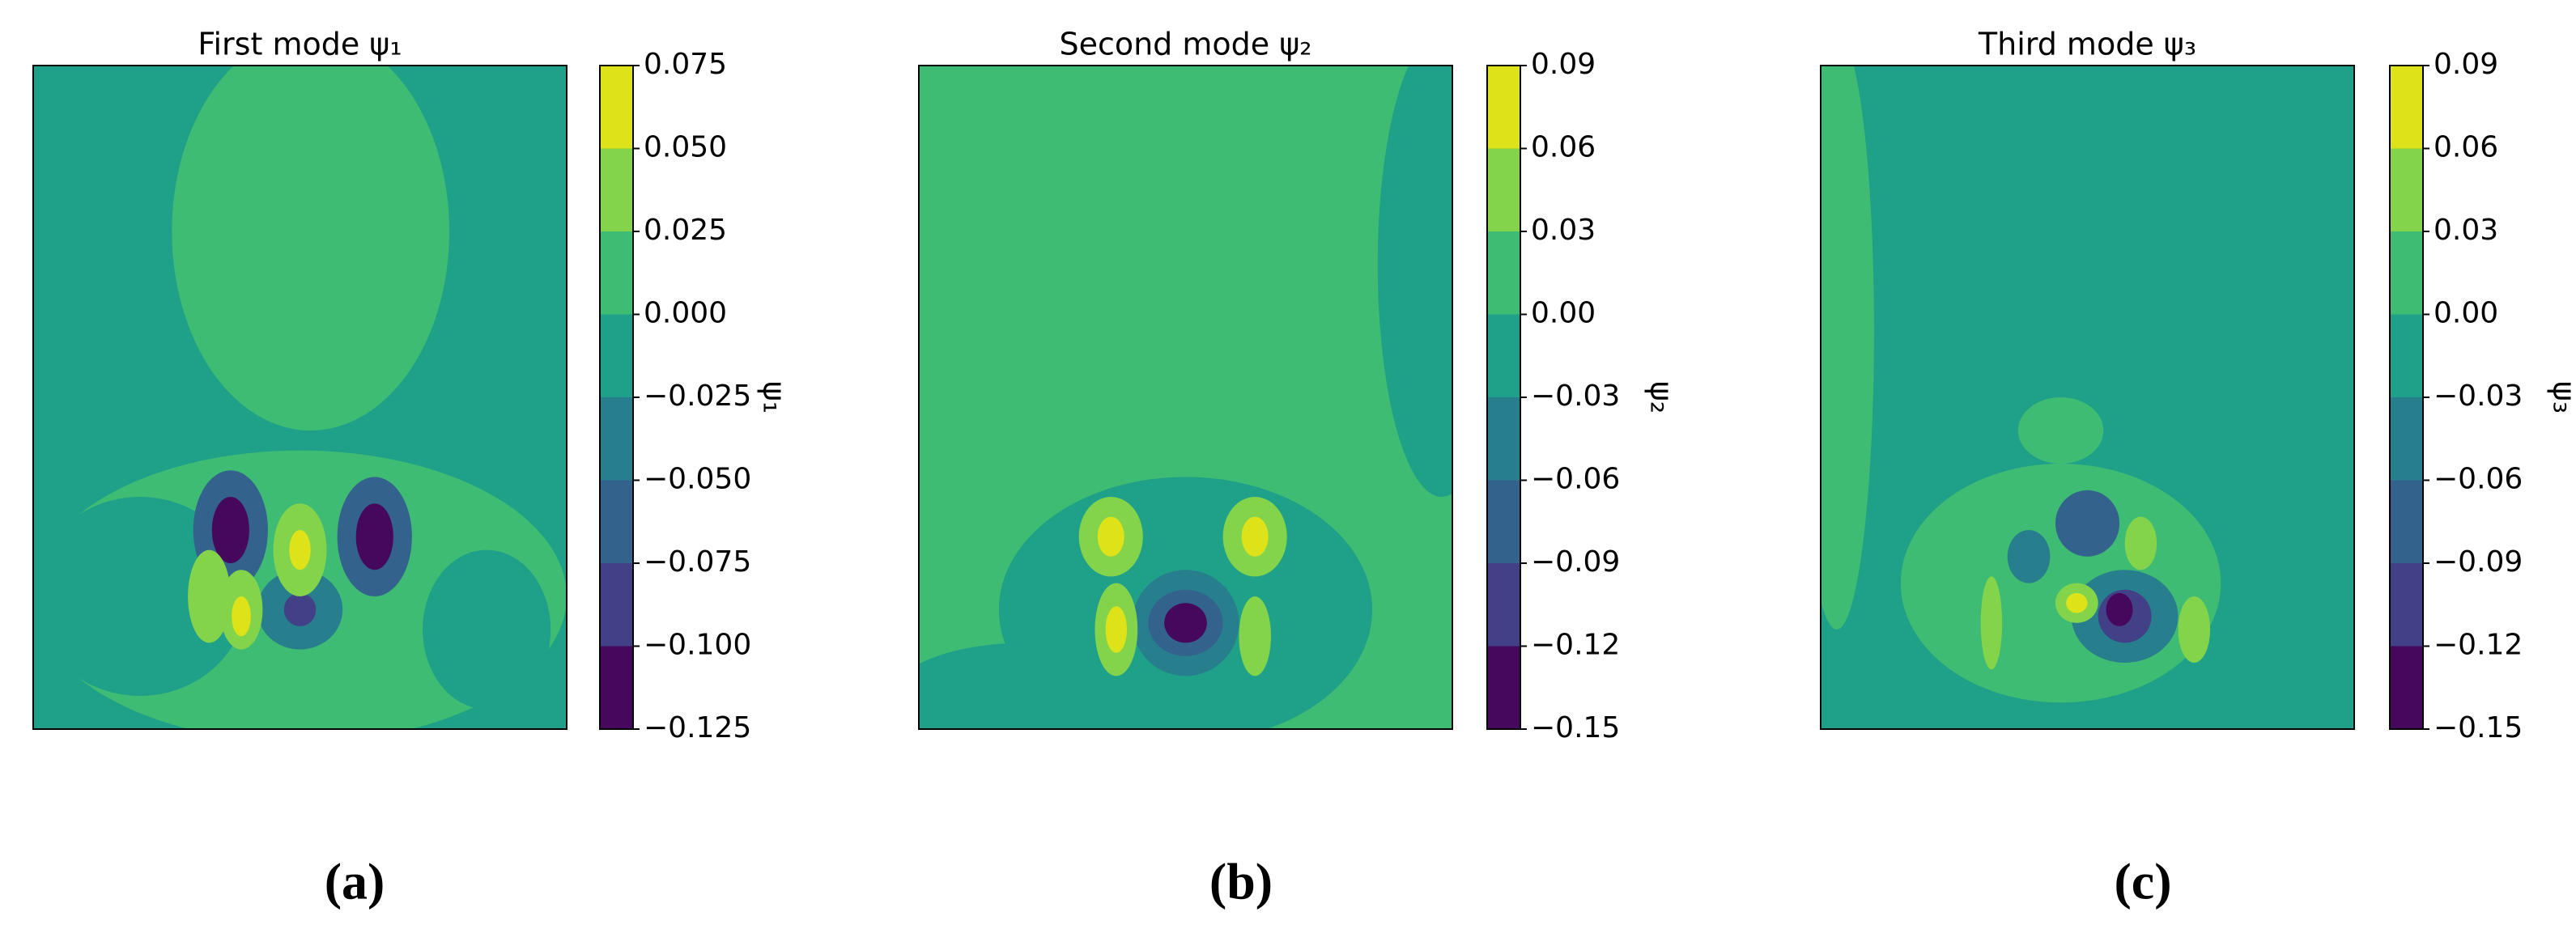  What do you see at coordinates (2087, 44) in the screenshot?
I see `chart-title: Third mode ψ₃` at bounding box center [2087, 44].